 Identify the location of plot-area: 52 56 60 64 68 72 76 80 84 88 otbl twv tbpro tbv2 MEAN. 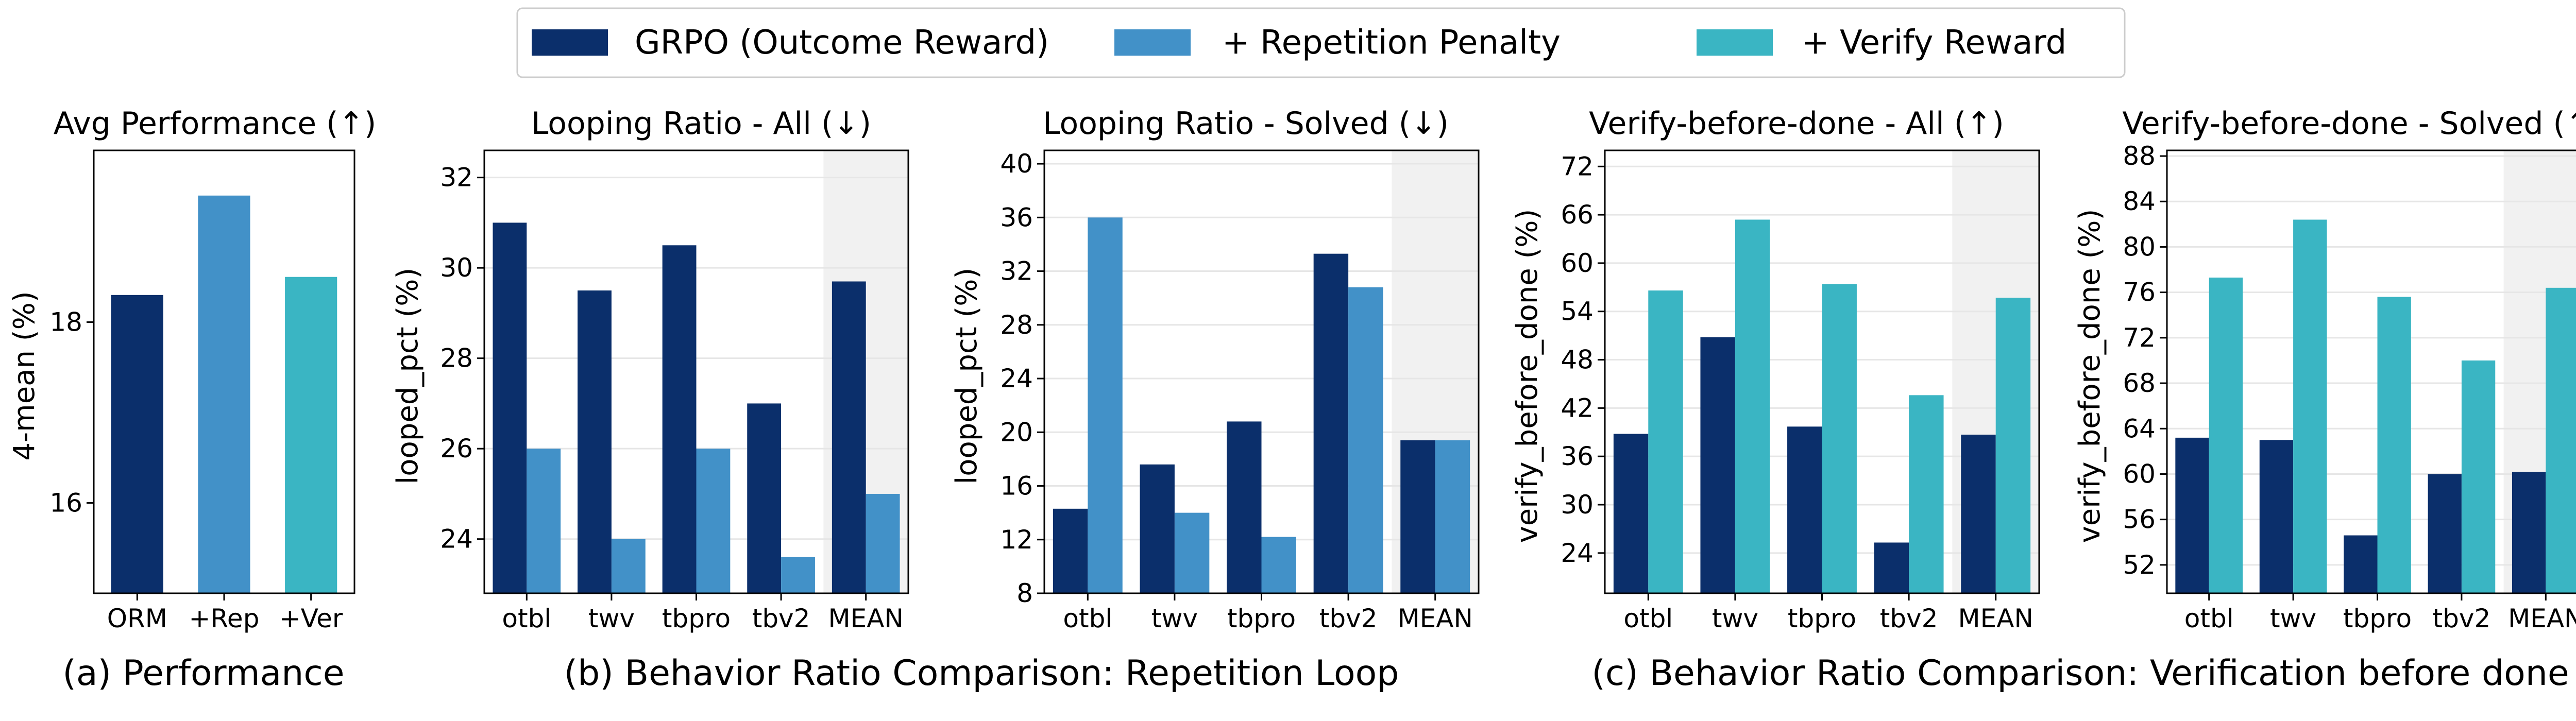
(2349, 387).